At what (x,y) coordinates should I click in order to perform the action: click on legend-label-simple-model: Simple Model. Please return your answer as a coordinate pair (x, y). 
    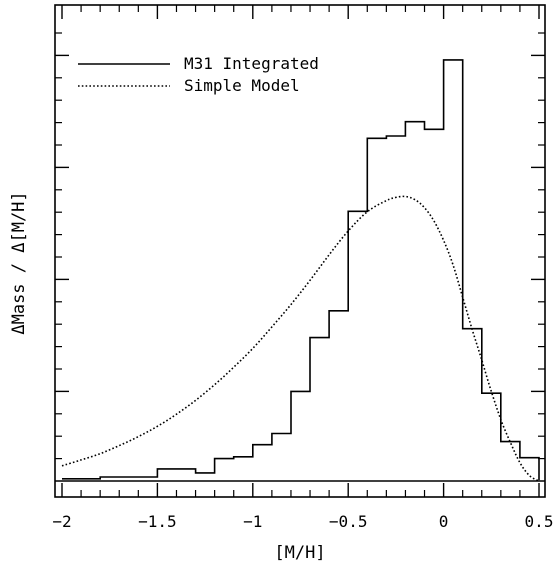
    Looking at the image, I should click on (242, 85).